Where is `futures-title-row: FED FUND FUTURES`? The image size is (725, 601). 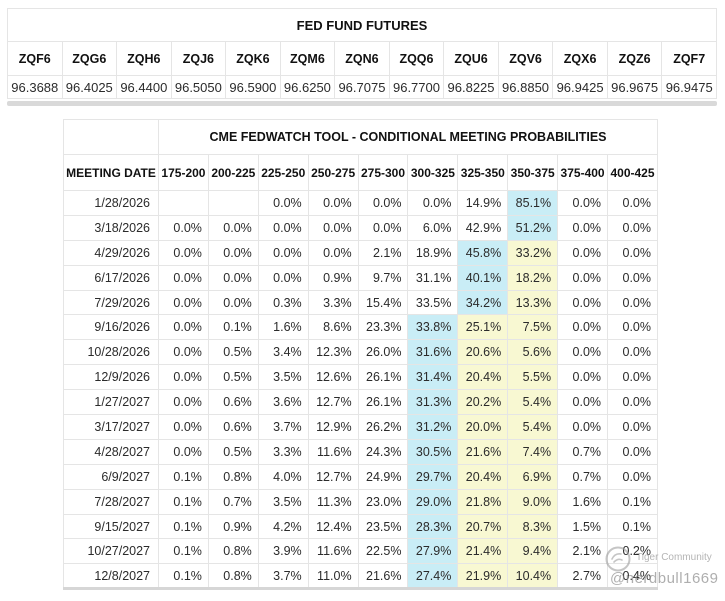
futures-title-row: FED FUND FUTURES is located at coordinates (362, 25).